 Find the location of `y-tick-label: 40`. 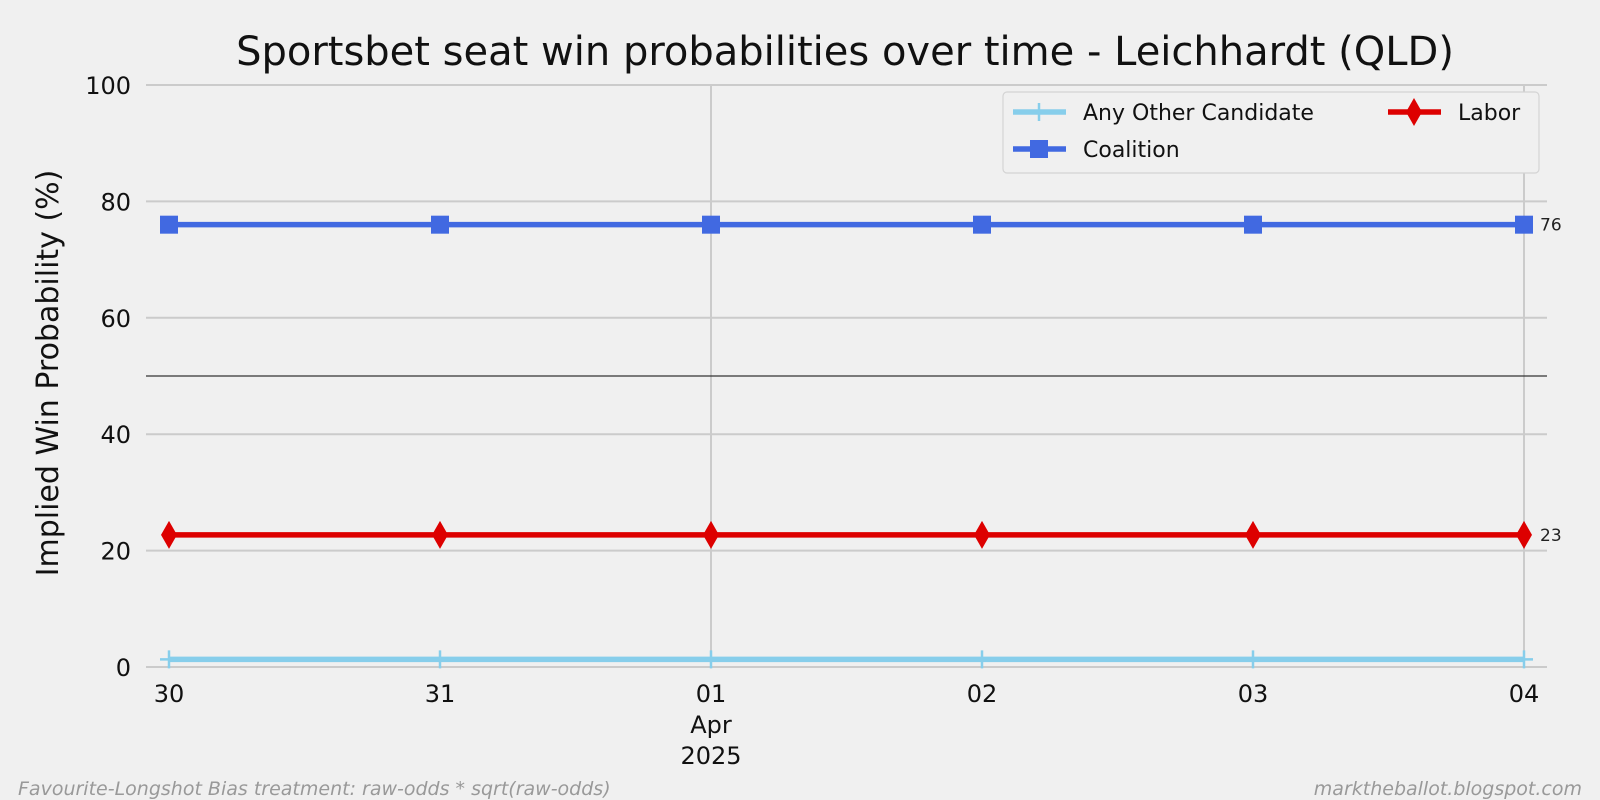

y-tick-label: 40 is located at coordinates (115, 435).